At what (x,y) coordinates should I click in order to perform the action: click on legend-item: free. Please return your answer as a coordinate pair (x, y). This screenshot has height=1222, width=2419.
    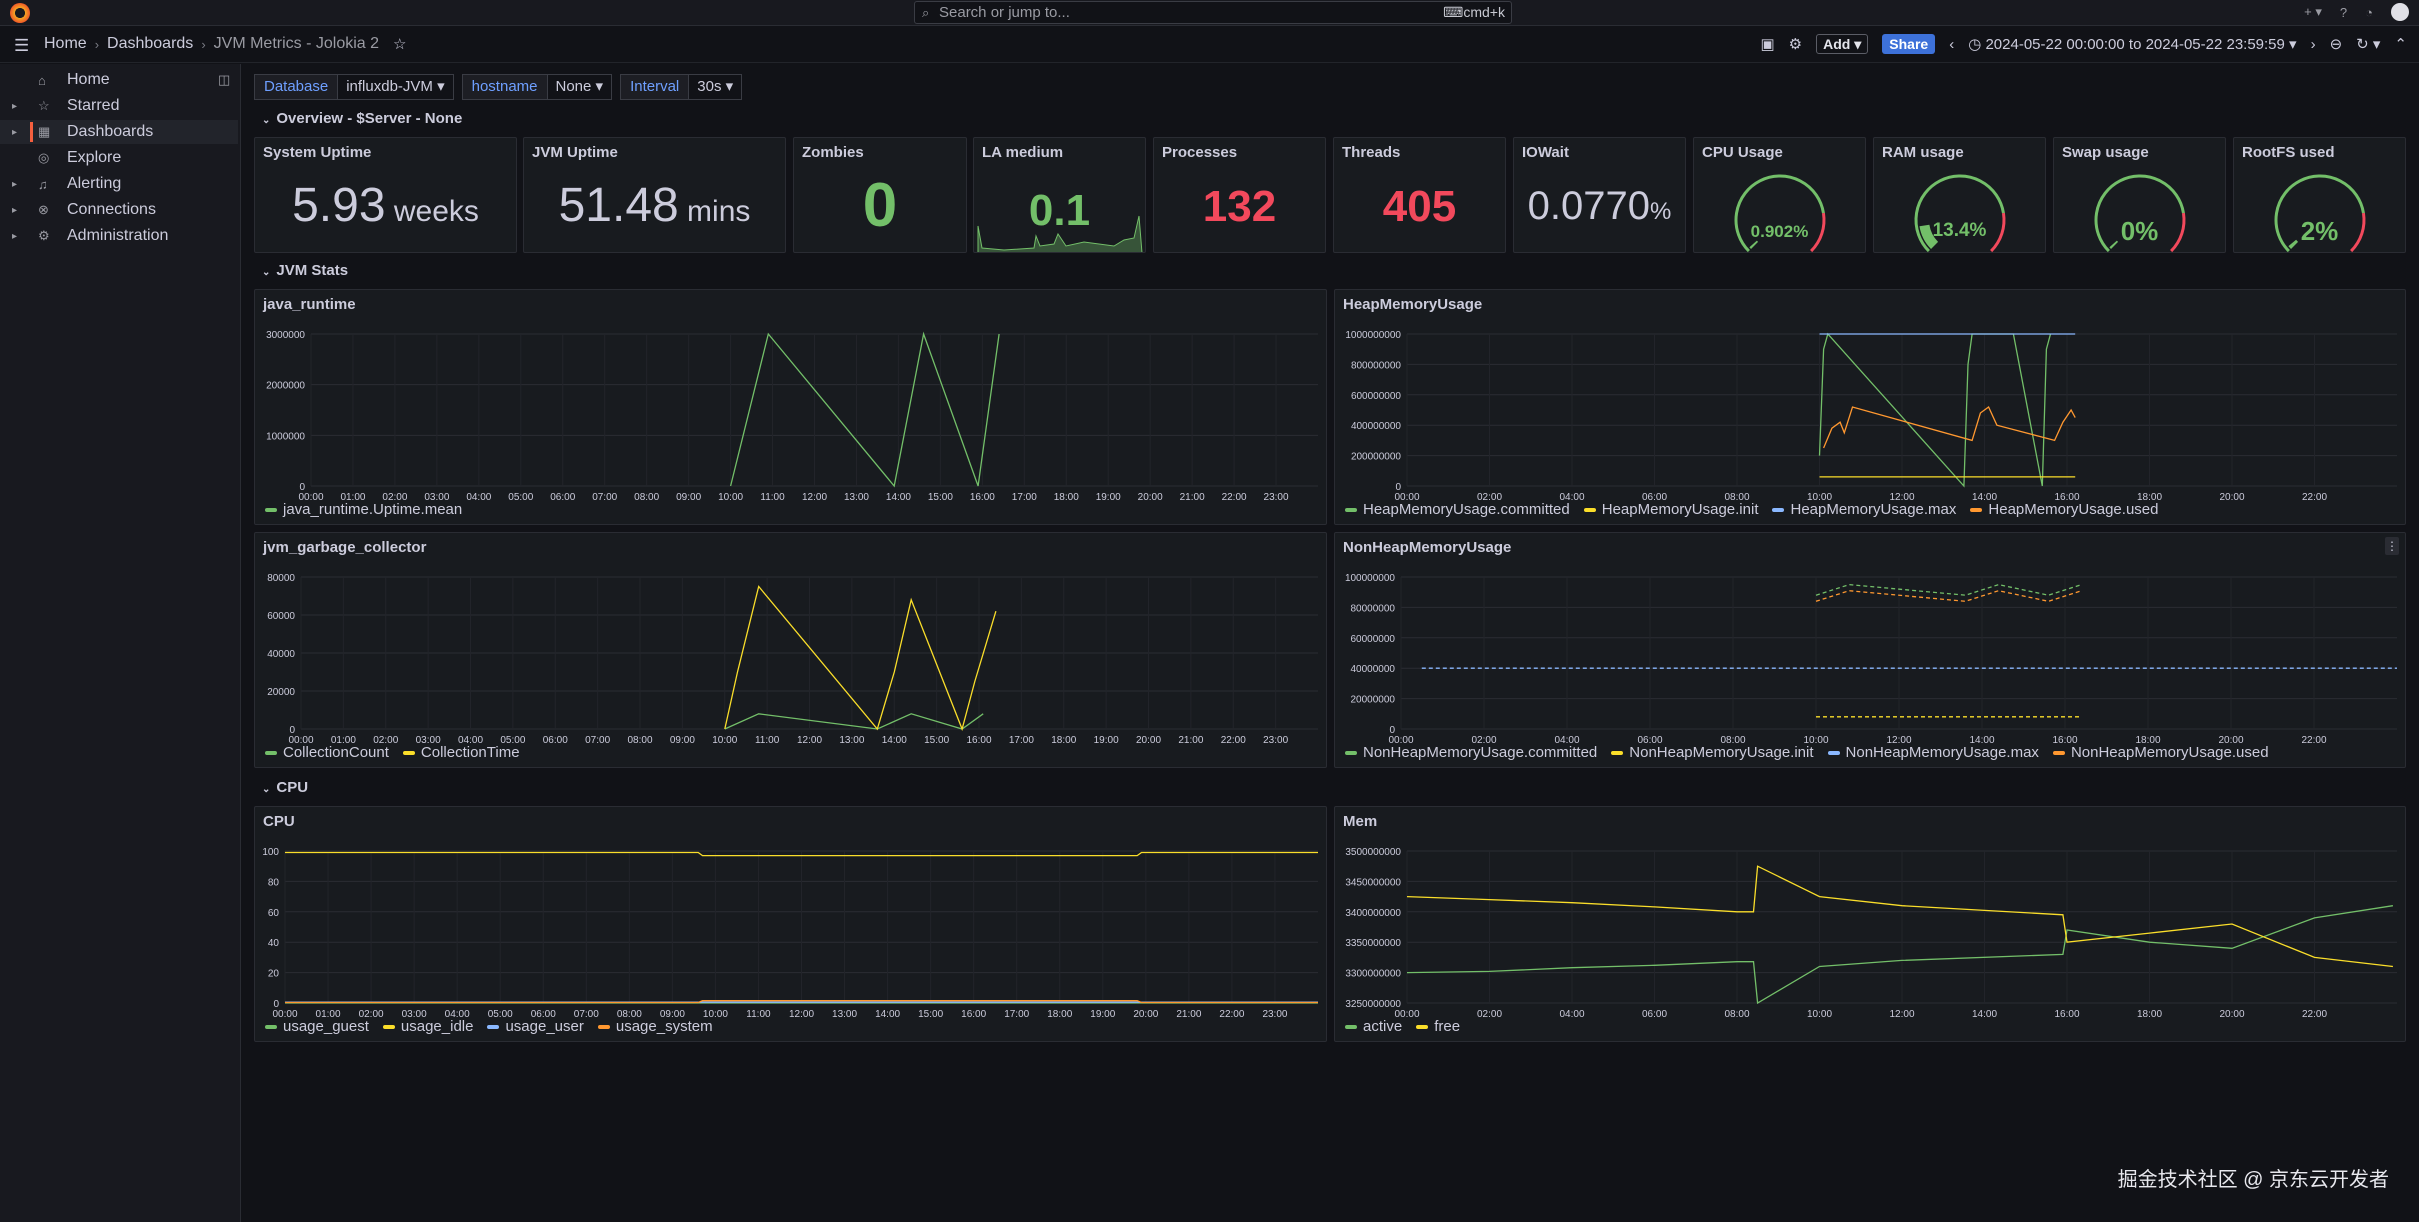
    Looking at the image, I should click on (1438, 1026).